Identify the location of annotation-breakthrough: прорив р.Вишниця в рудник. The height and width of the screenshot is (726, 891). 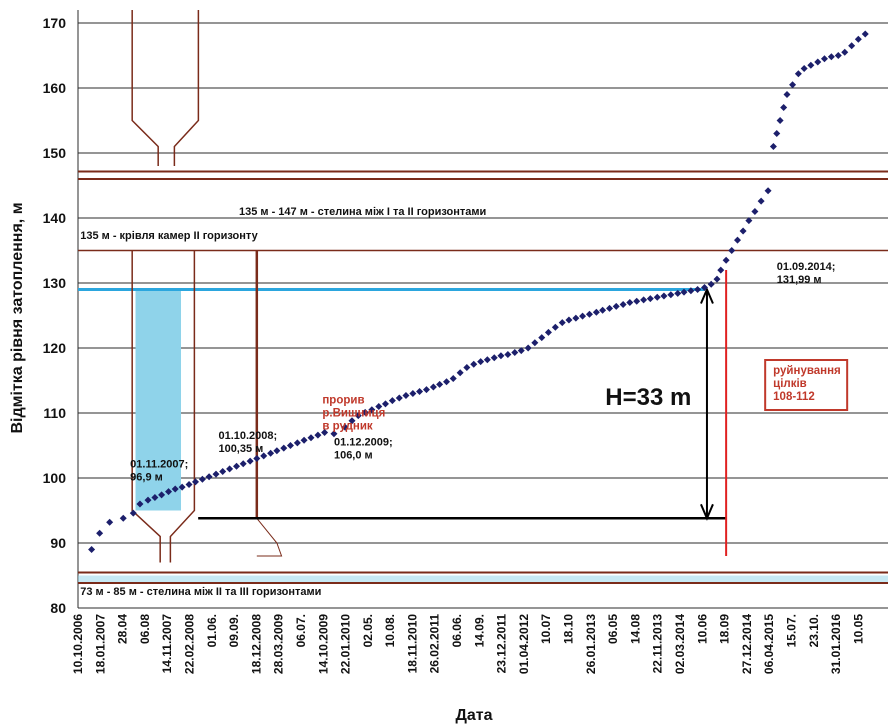
(353, 413).